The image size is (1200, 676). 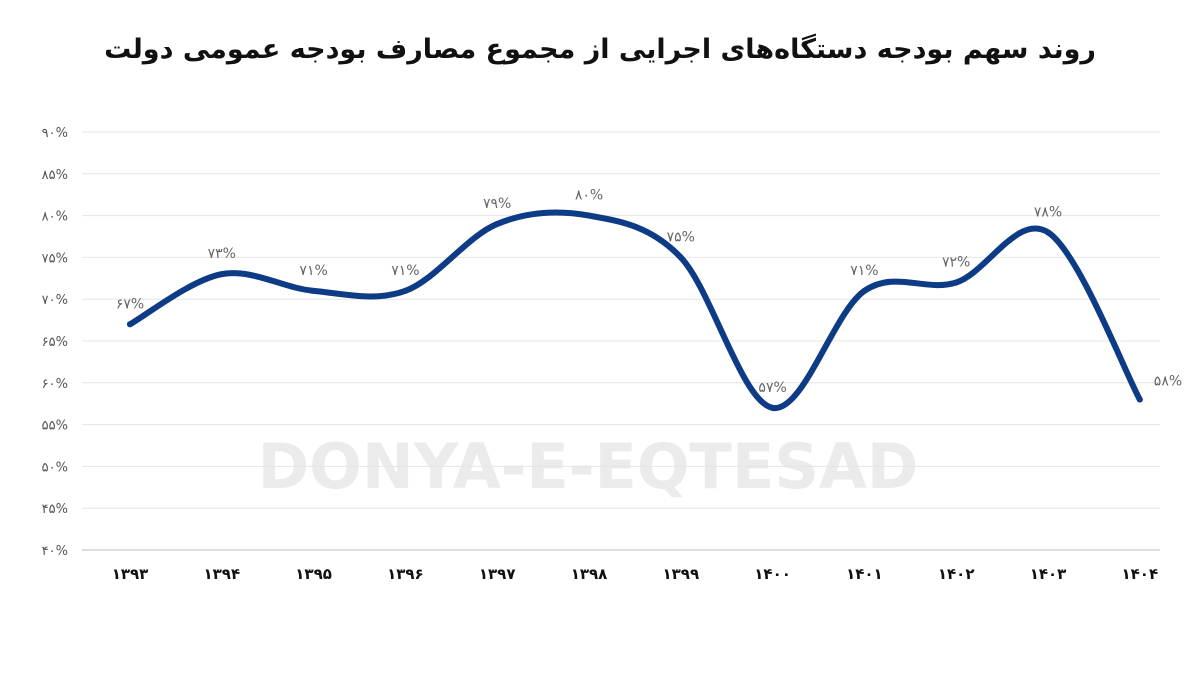 What do you see at coordinates (772, 388) in the screenshot?
I see `data-label: ۵۷%` at bounding box center [772, 388].